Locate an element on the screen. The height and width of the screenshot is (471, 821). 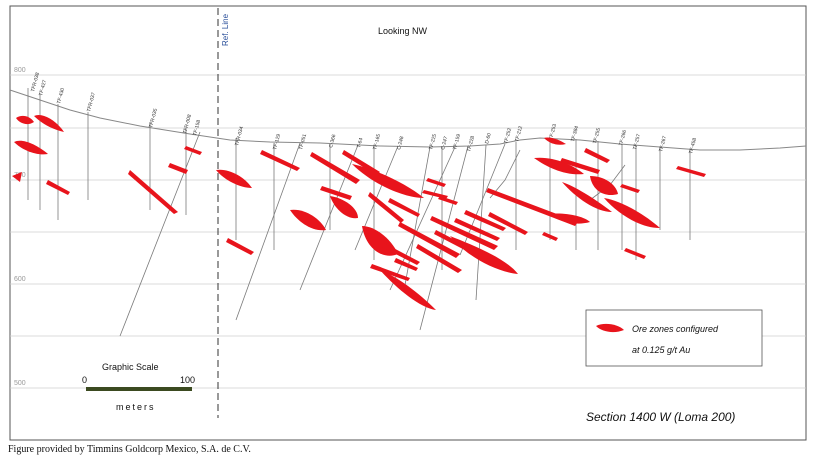
topography-line is located at coordinates (408, 120).